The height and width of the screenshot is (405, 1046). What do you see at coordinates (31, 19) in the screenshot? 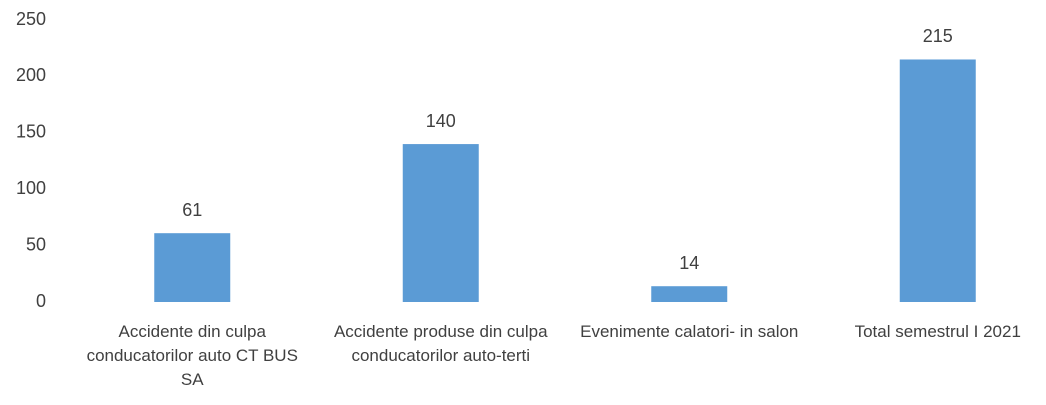
I see `y-tick-label: 250` at bounding box center [31, 19].